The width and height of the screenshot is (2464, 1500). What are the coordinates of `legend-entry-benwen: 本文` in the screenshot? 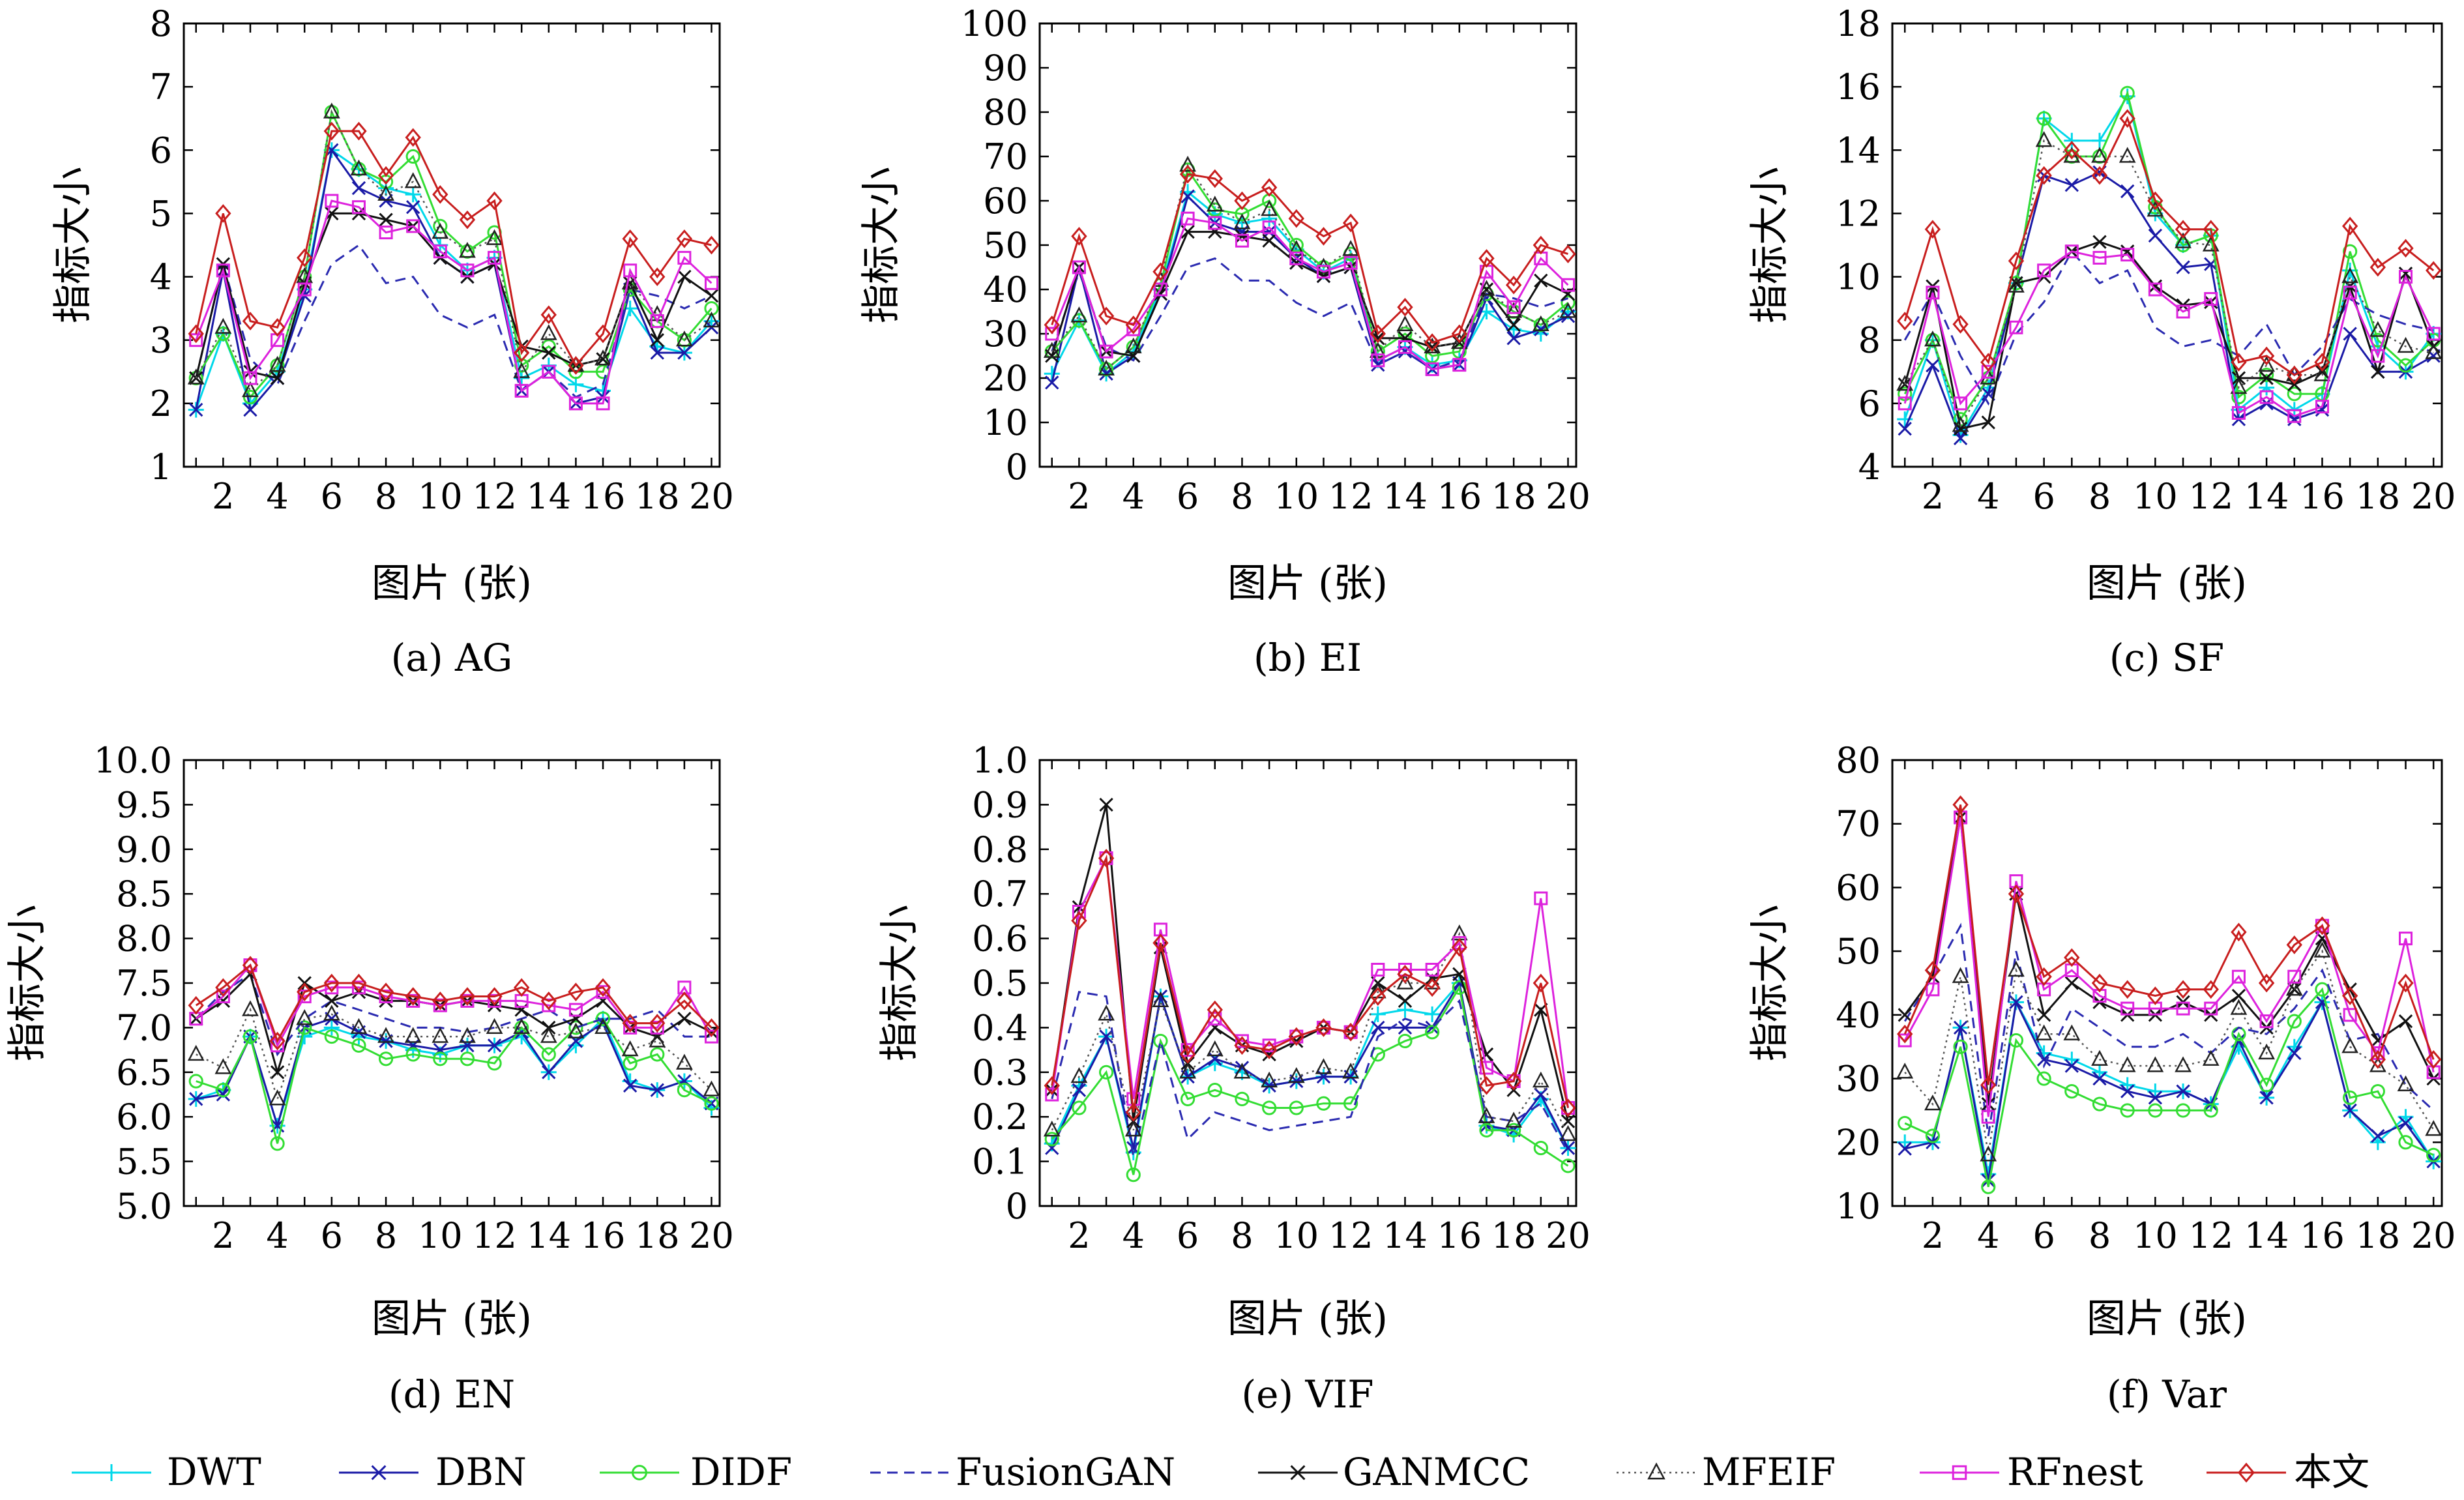 It's located at (2288, 1472).